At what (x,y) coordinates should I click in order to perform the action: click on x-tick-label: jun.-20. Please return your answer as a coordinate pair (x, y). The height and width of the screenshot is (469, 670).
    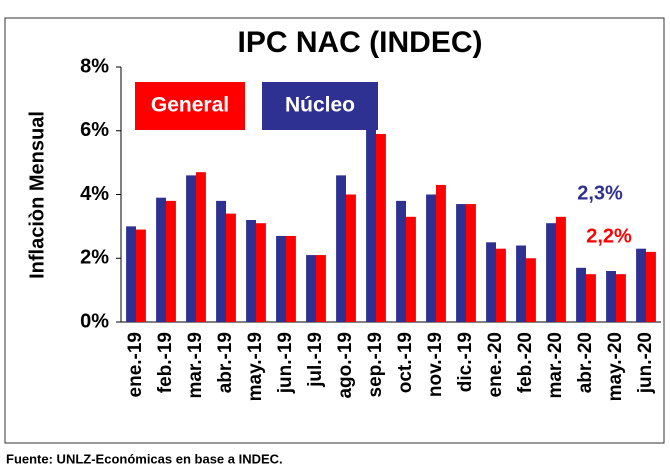
    Looking at the image, I should click on (645, 363).